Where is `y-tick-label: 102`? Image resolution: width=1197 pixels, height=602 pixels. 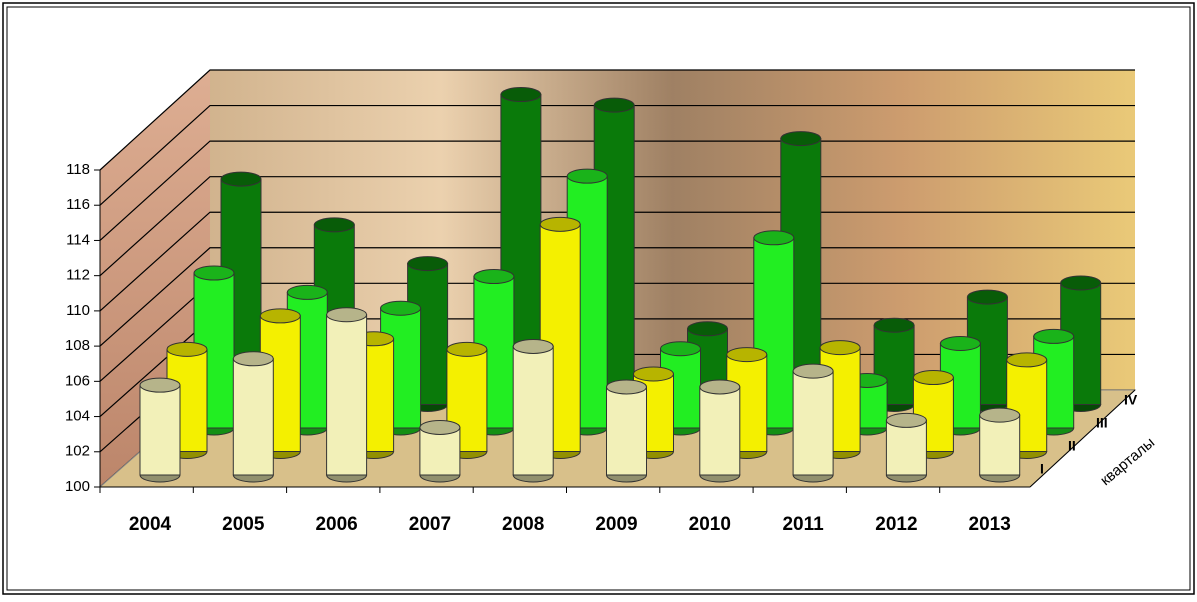
y-tick-label: 102 is located at coordinates (77, 451).